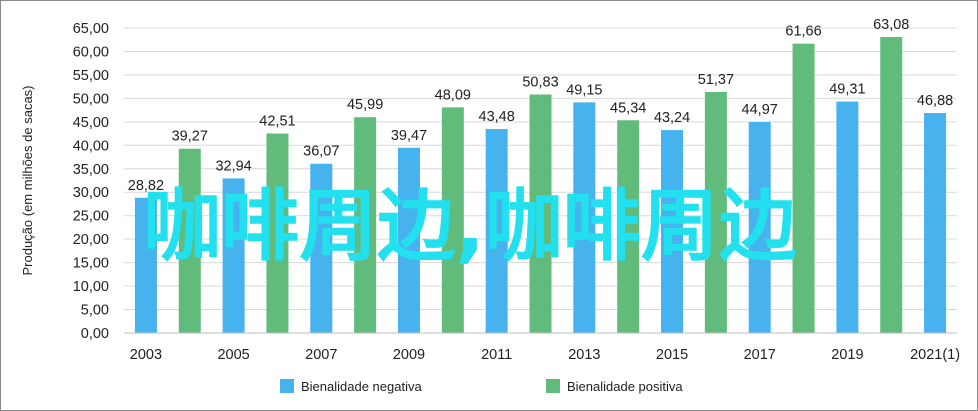  Describe the element at coordinates (847, 90) in the screenshot. I see `data-label: 49,31` at that location.